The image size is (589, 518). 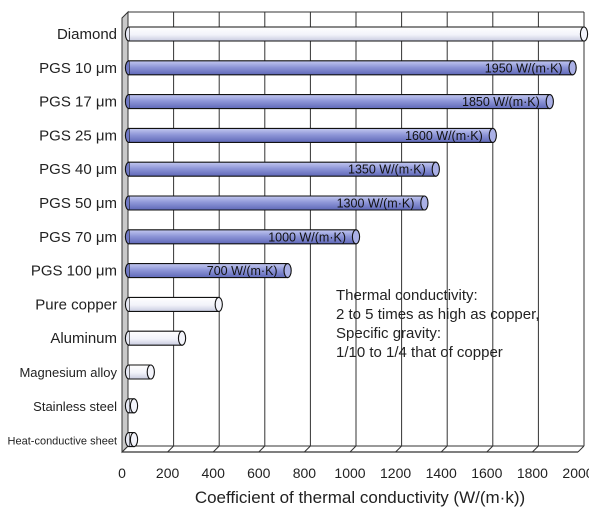 What do you see at coordinates (444, 136) in the screenshot?
I see `data-label: 1600 W/(m·K)` at bounding box center [444, 136].